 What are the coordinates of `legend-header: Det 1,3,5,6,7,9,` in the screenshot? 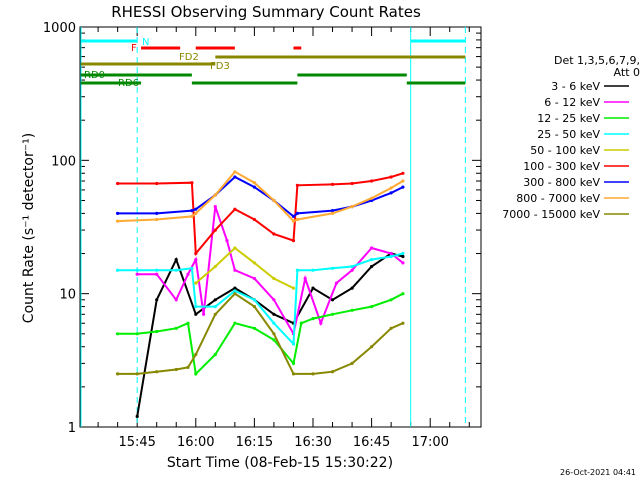 It's located at (597, 60).